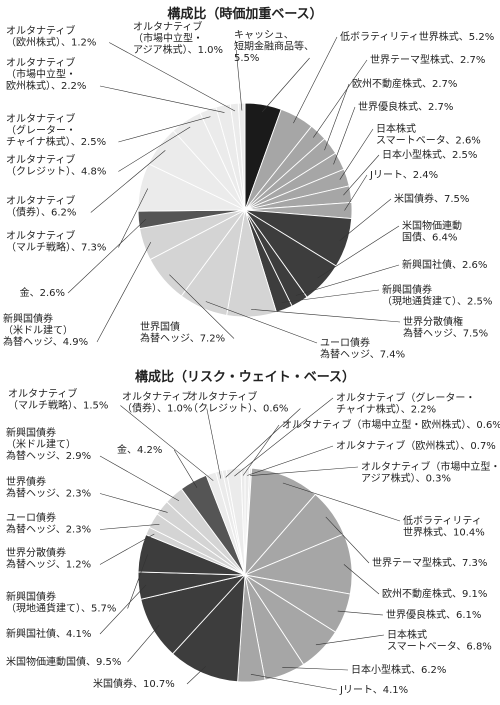  Describe the element at coordinates (398, 669) in the screenshot. I see `slice-label: 日本小型株式、6.2%` at that location.